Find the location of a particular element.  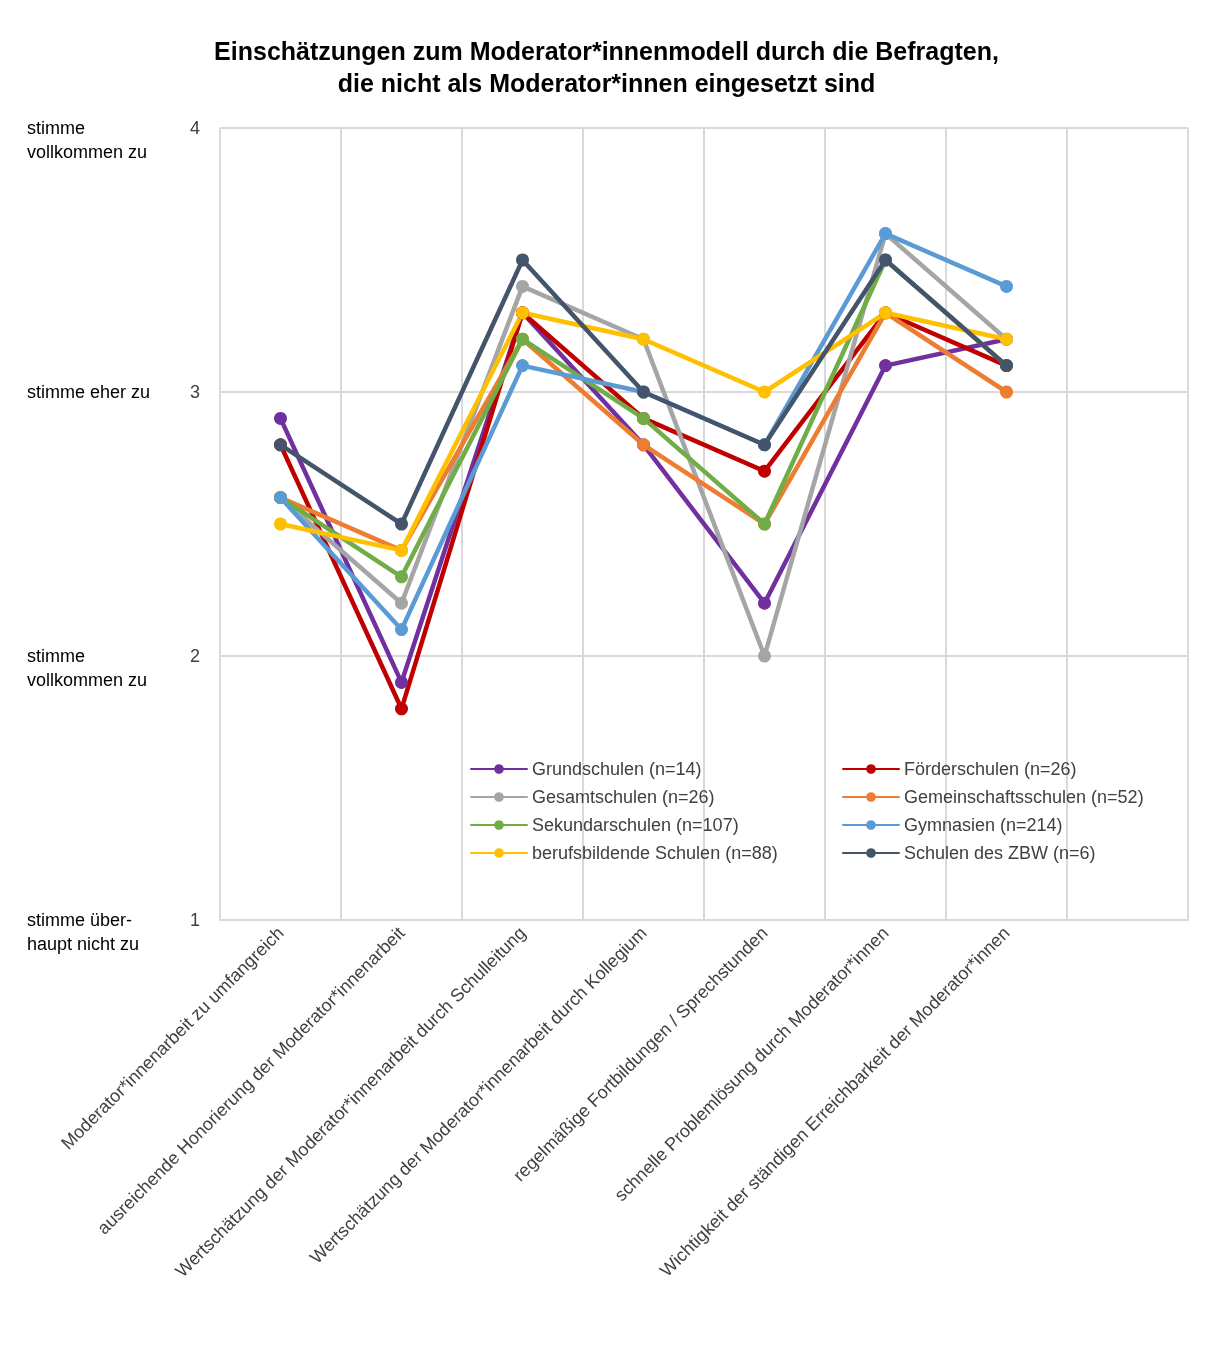

legend-label: Gymnasien (n=214) is located at coordinates (983, 825).